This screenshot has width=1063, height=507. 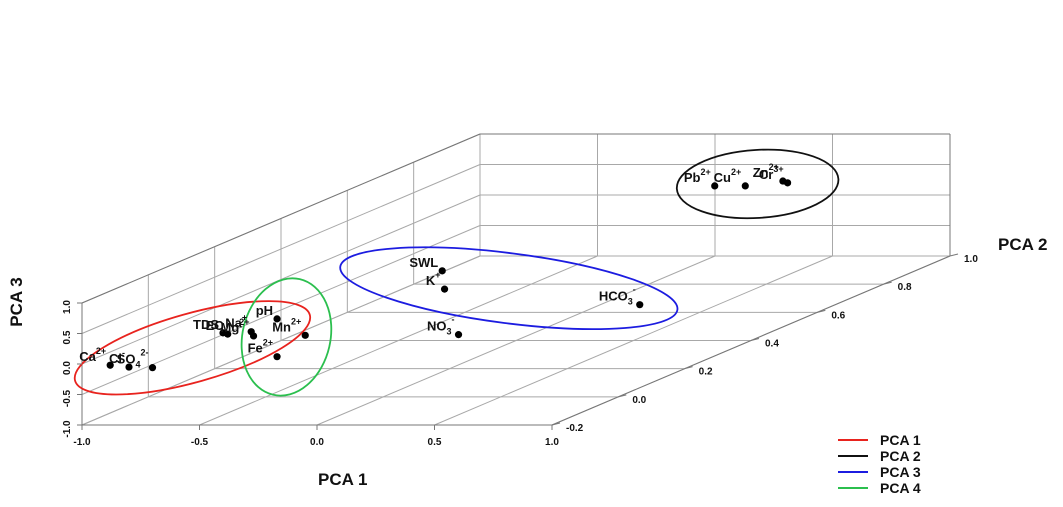 I want to click on top-left-edge, so click(x=281, y=218).